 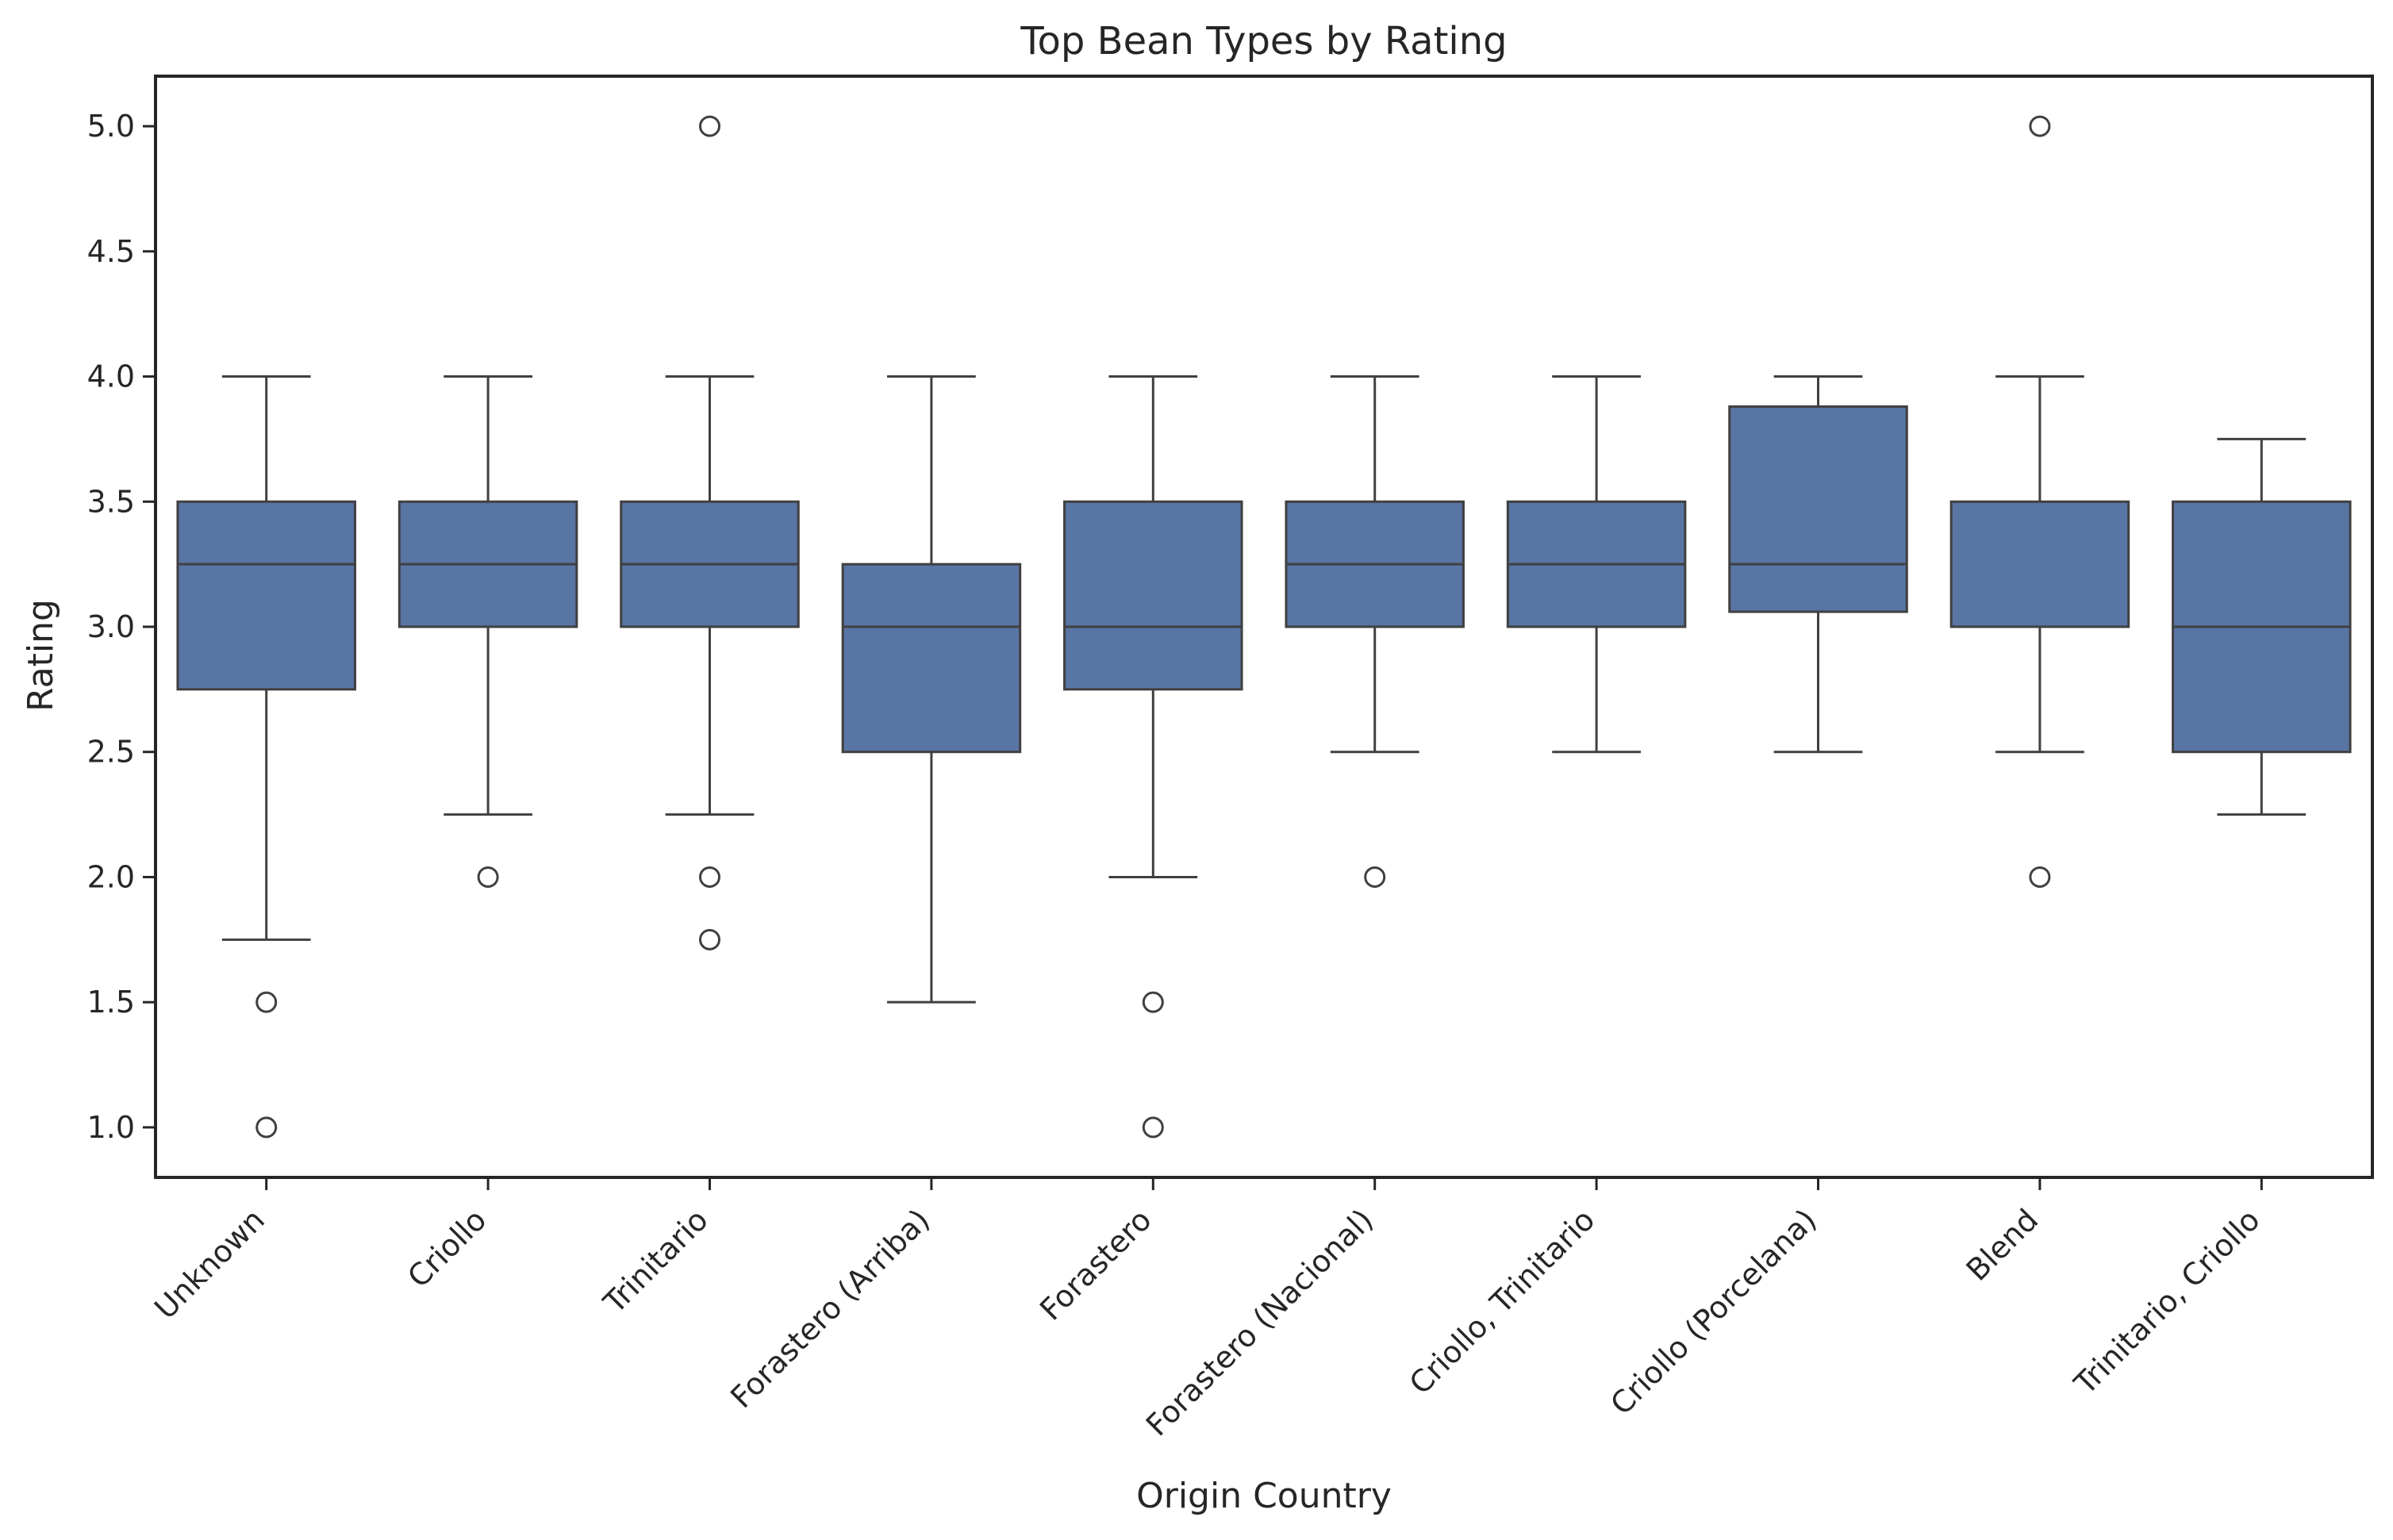 I want to click on x-tick-label: Criollo, so click(x=447, y=1248).